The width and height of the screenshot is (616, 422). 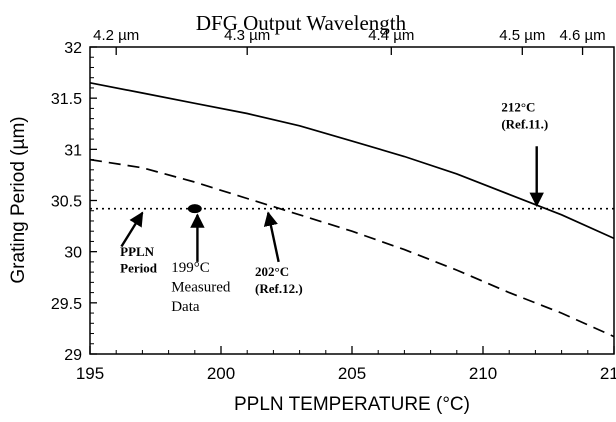 What do you see at coordinates (195, 208) in the screenshot?
I see `measured-point` at bounding box center [195, 208].